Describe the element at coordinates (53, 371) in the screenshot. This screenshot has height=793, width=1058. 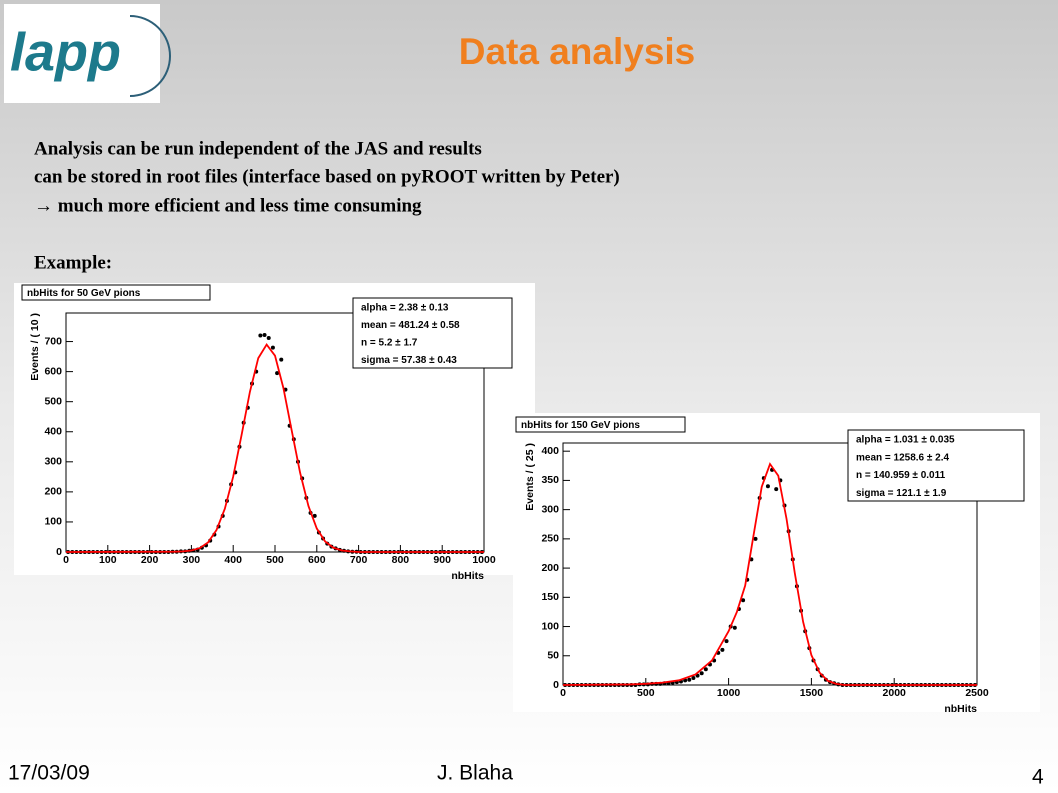
I see `y-tick-label: 600` at that location.